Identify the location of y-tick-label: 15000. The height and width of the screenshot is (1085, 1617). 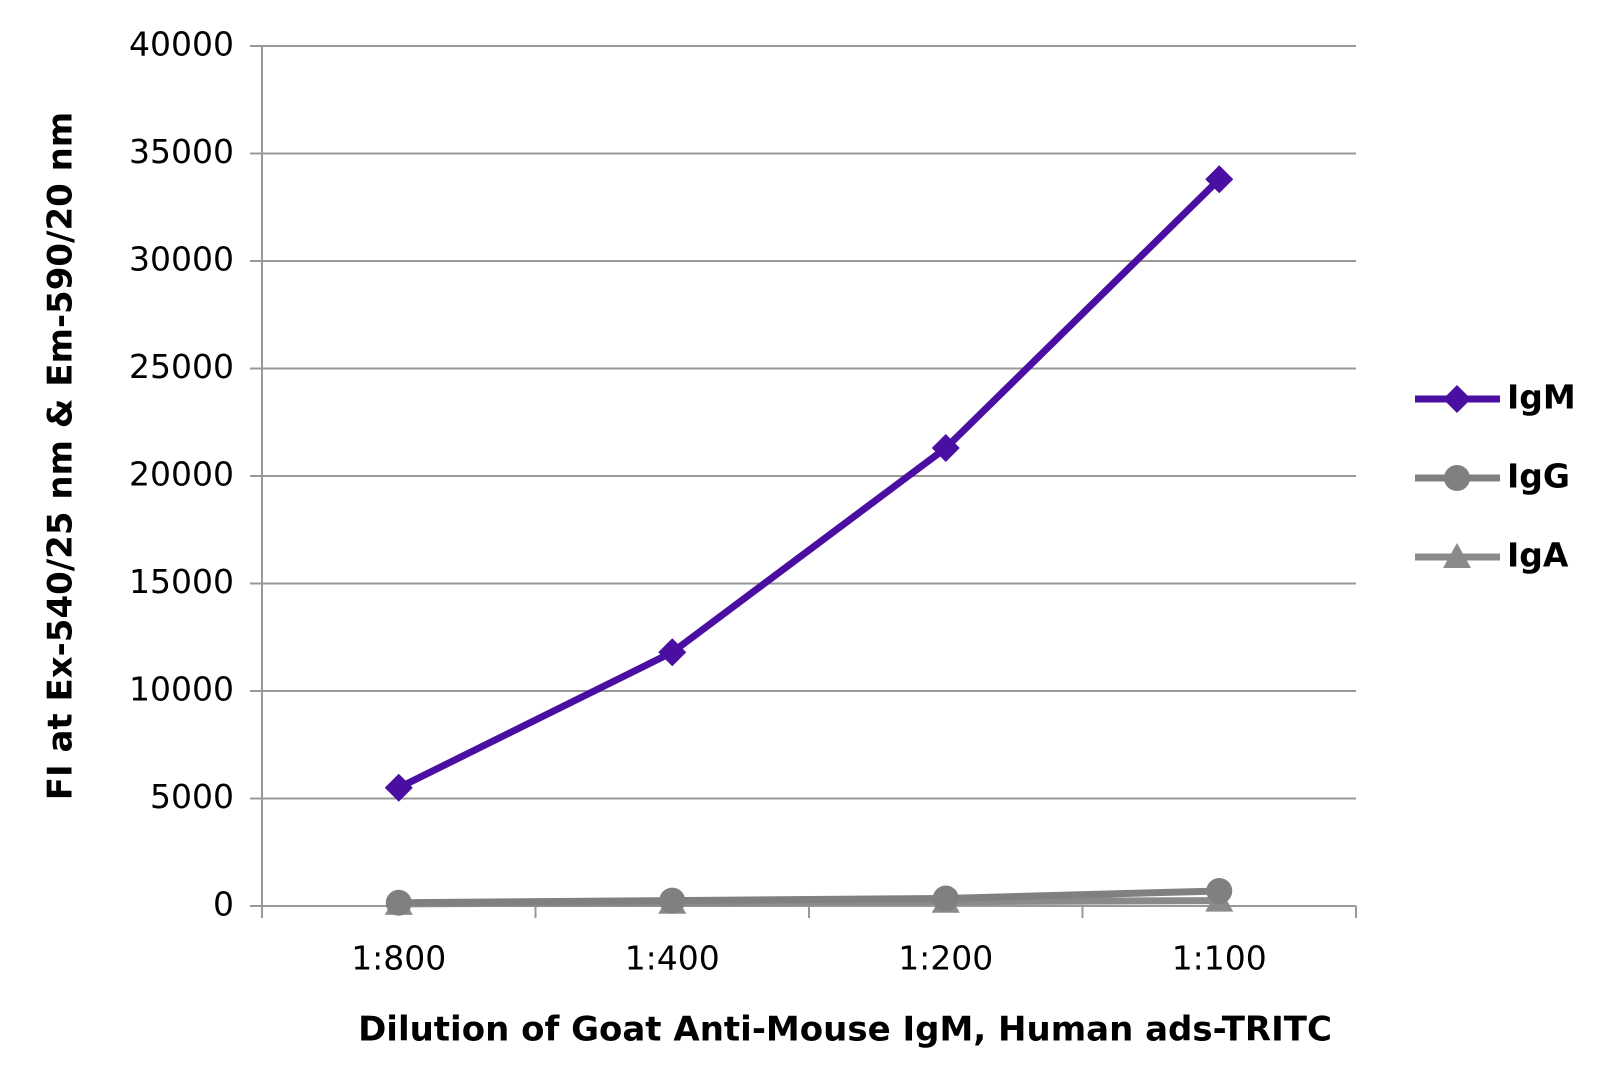
(181, 581).